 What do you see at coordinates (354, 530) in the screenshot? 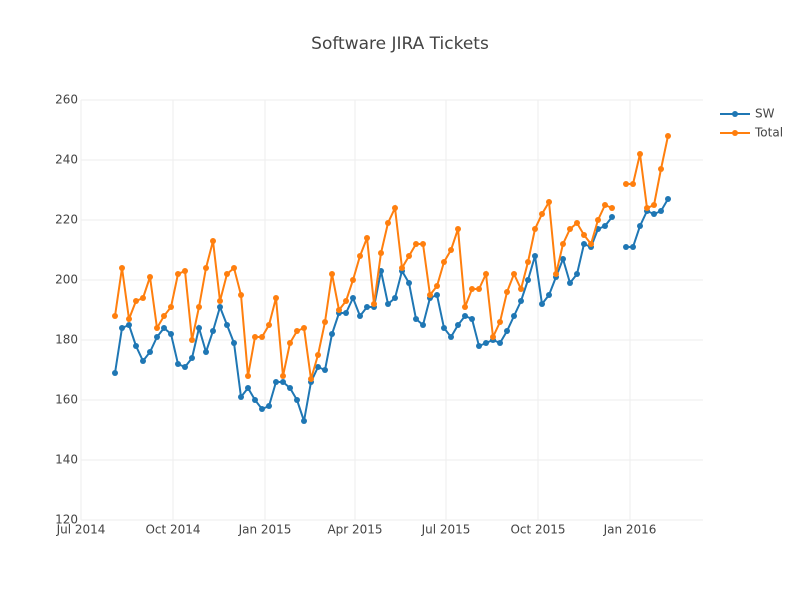
I see `x-tick-label: Apr 2015` at bounding box center [354, 530].